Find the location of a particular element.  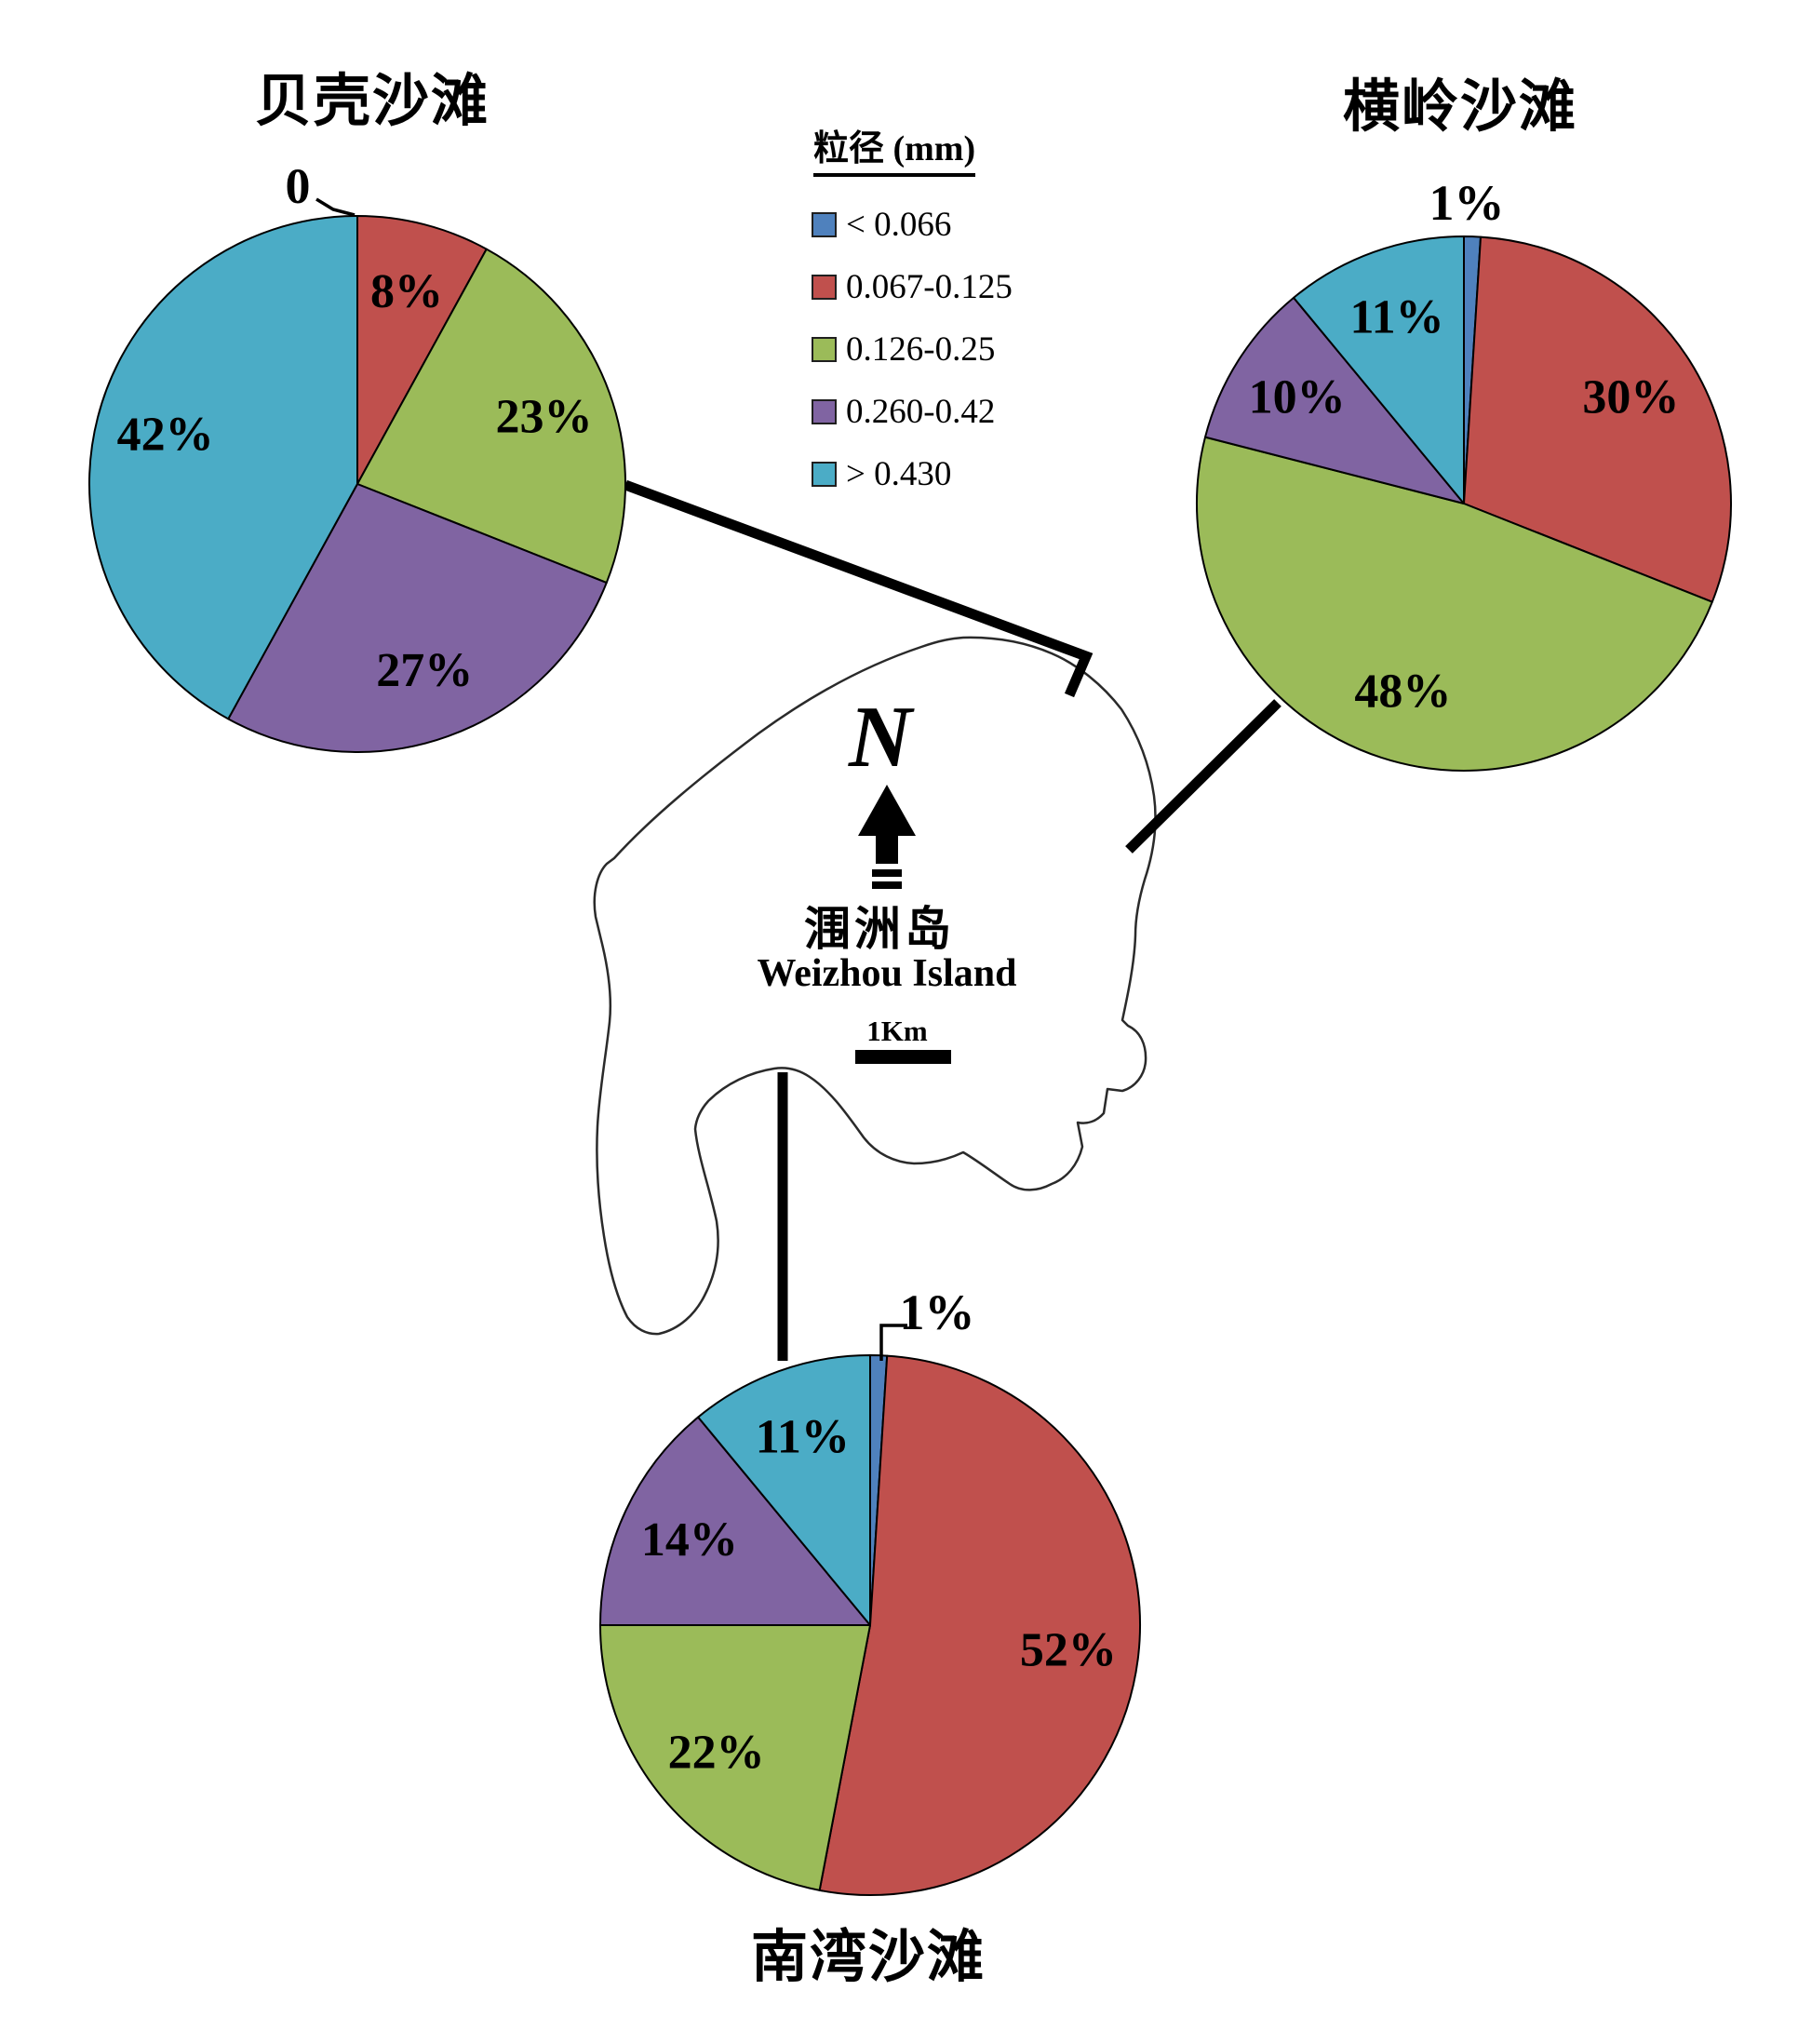

pie-title-beike: 贝壳沙滩 is located at coordinates (372, 102).